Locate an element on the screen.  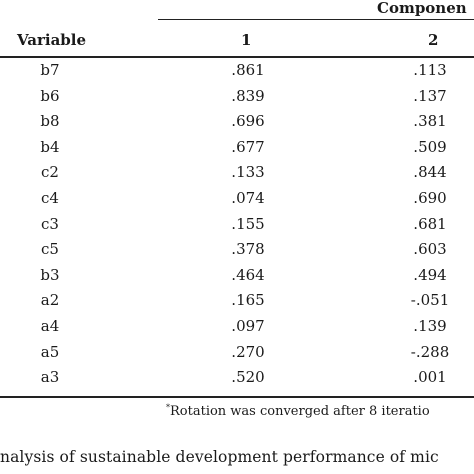
variable-cell: b8 is located at coordinates (50, 121).